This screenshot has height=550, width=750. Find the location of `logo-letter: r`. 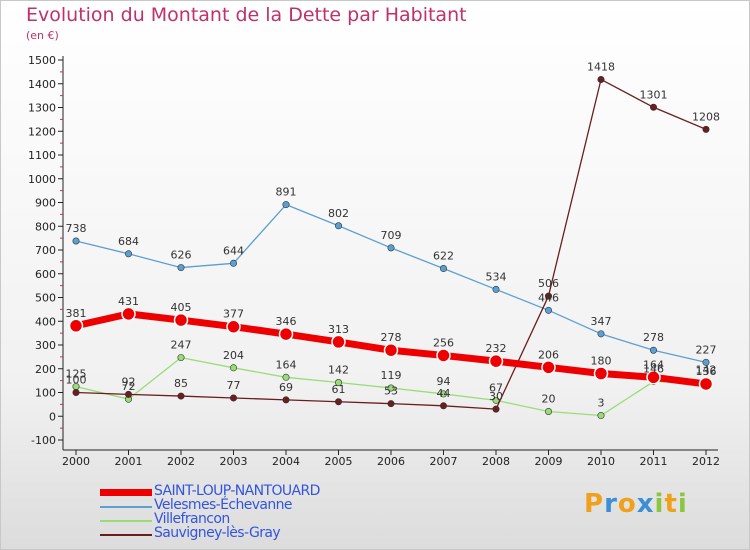

logo-letter: r is located at coordinates (611, 504).